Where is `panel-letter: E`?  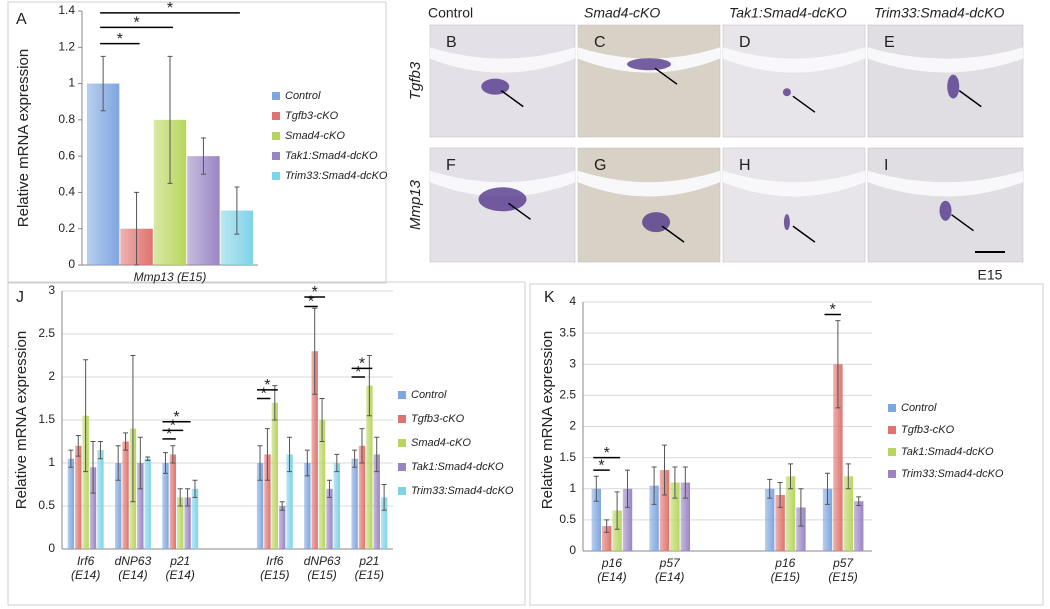
panel-letter: E is located at coordinates (889, 42).